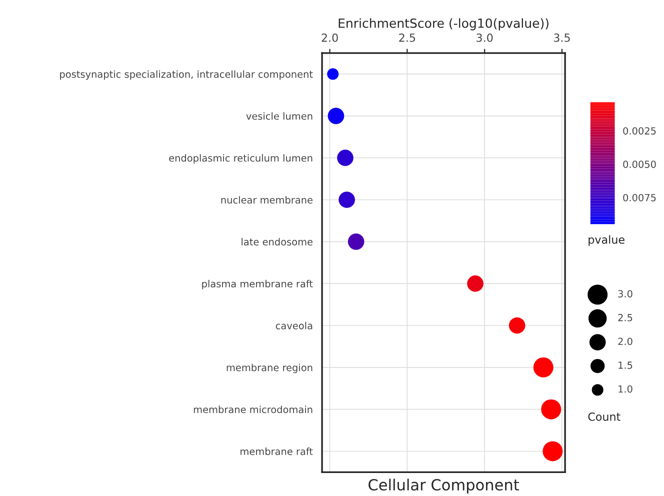 The height and width of the screenshot is (496, 664). What do you see at coordinates (276, 452) in the screenshot?
I see `y-tick-label: membrane raft` at bounding box center [276, 452].